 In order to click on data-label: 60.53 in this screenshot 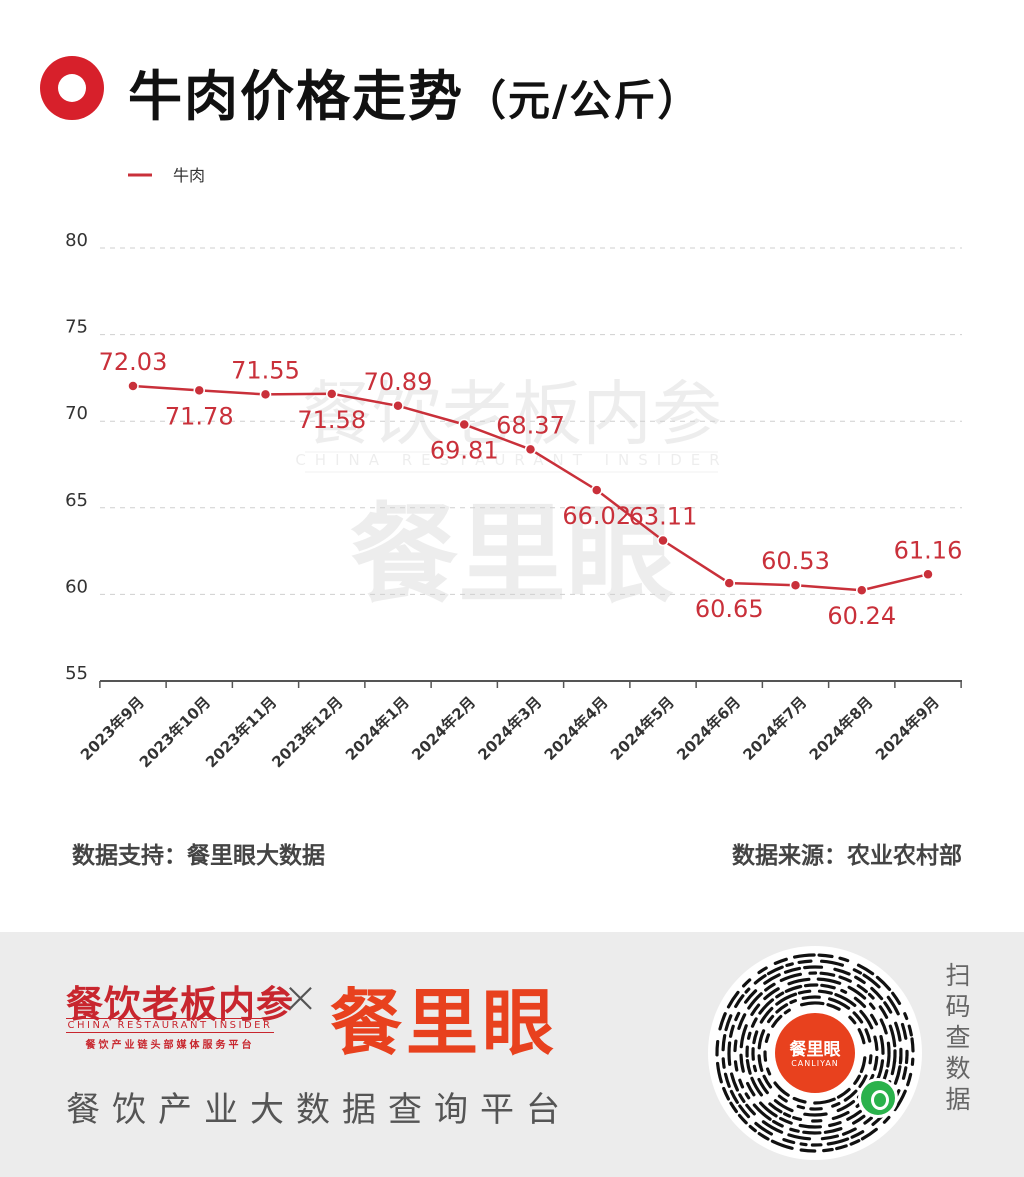, I will do `click(795, 561)`.